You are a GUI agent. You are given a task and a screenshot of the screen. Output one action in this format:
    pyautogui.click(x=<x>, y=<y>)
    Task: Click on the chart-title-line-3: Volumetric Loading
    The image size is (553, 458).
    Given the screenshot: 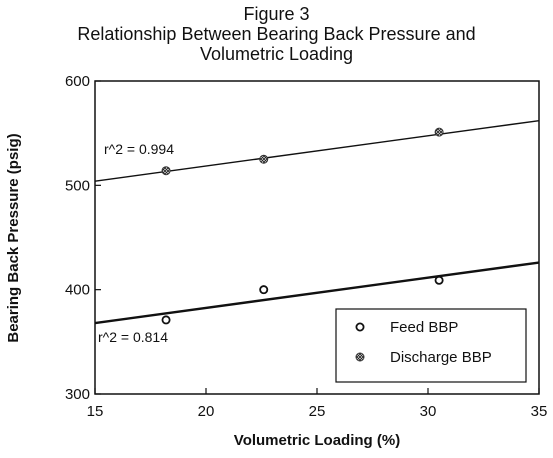 What is the action you would take?
    pyautogui.click(x=276, y=54)
    